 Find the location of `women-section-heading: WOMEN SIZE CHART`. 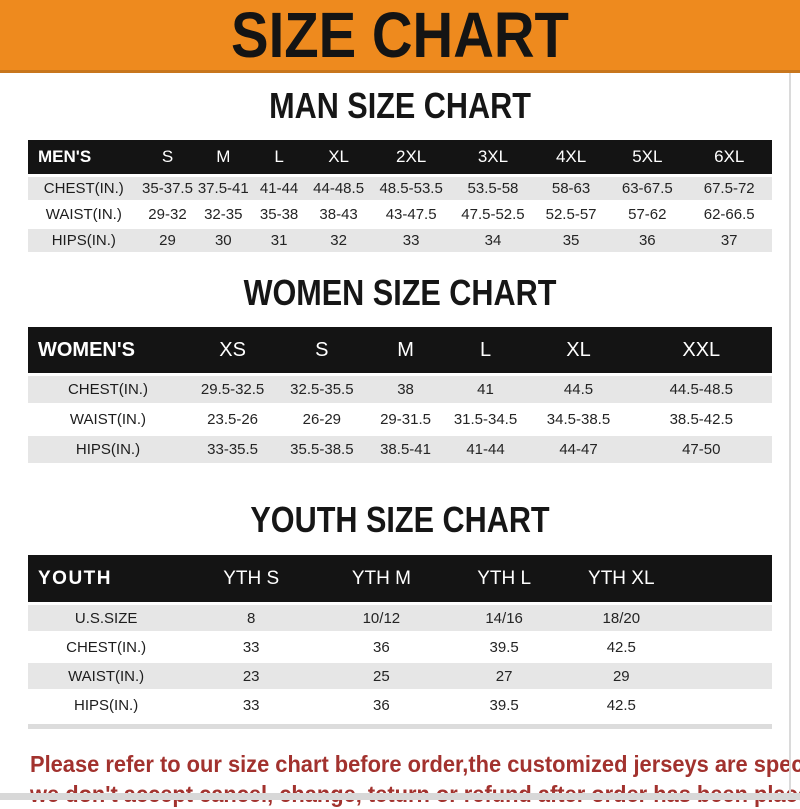

women-section-heading: WOMEN SIZE CHART is located at coordinates (400, 293).